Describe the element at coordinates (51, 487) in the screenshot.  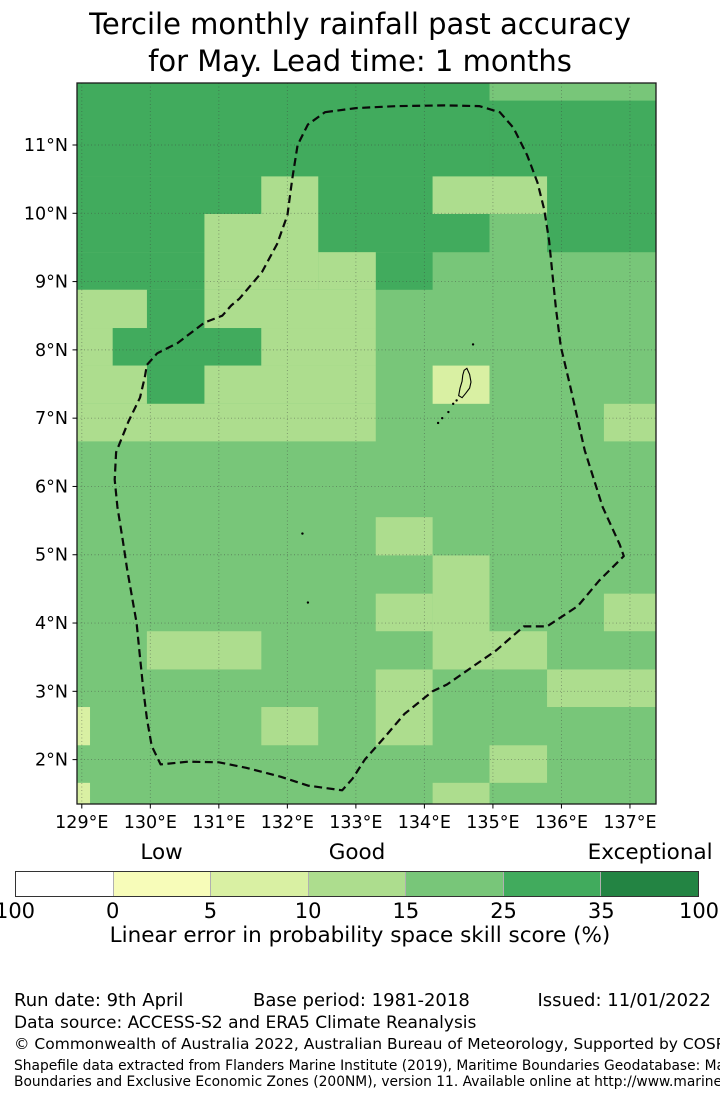
I see `y-axis-tick-label: 6°N` at that location.